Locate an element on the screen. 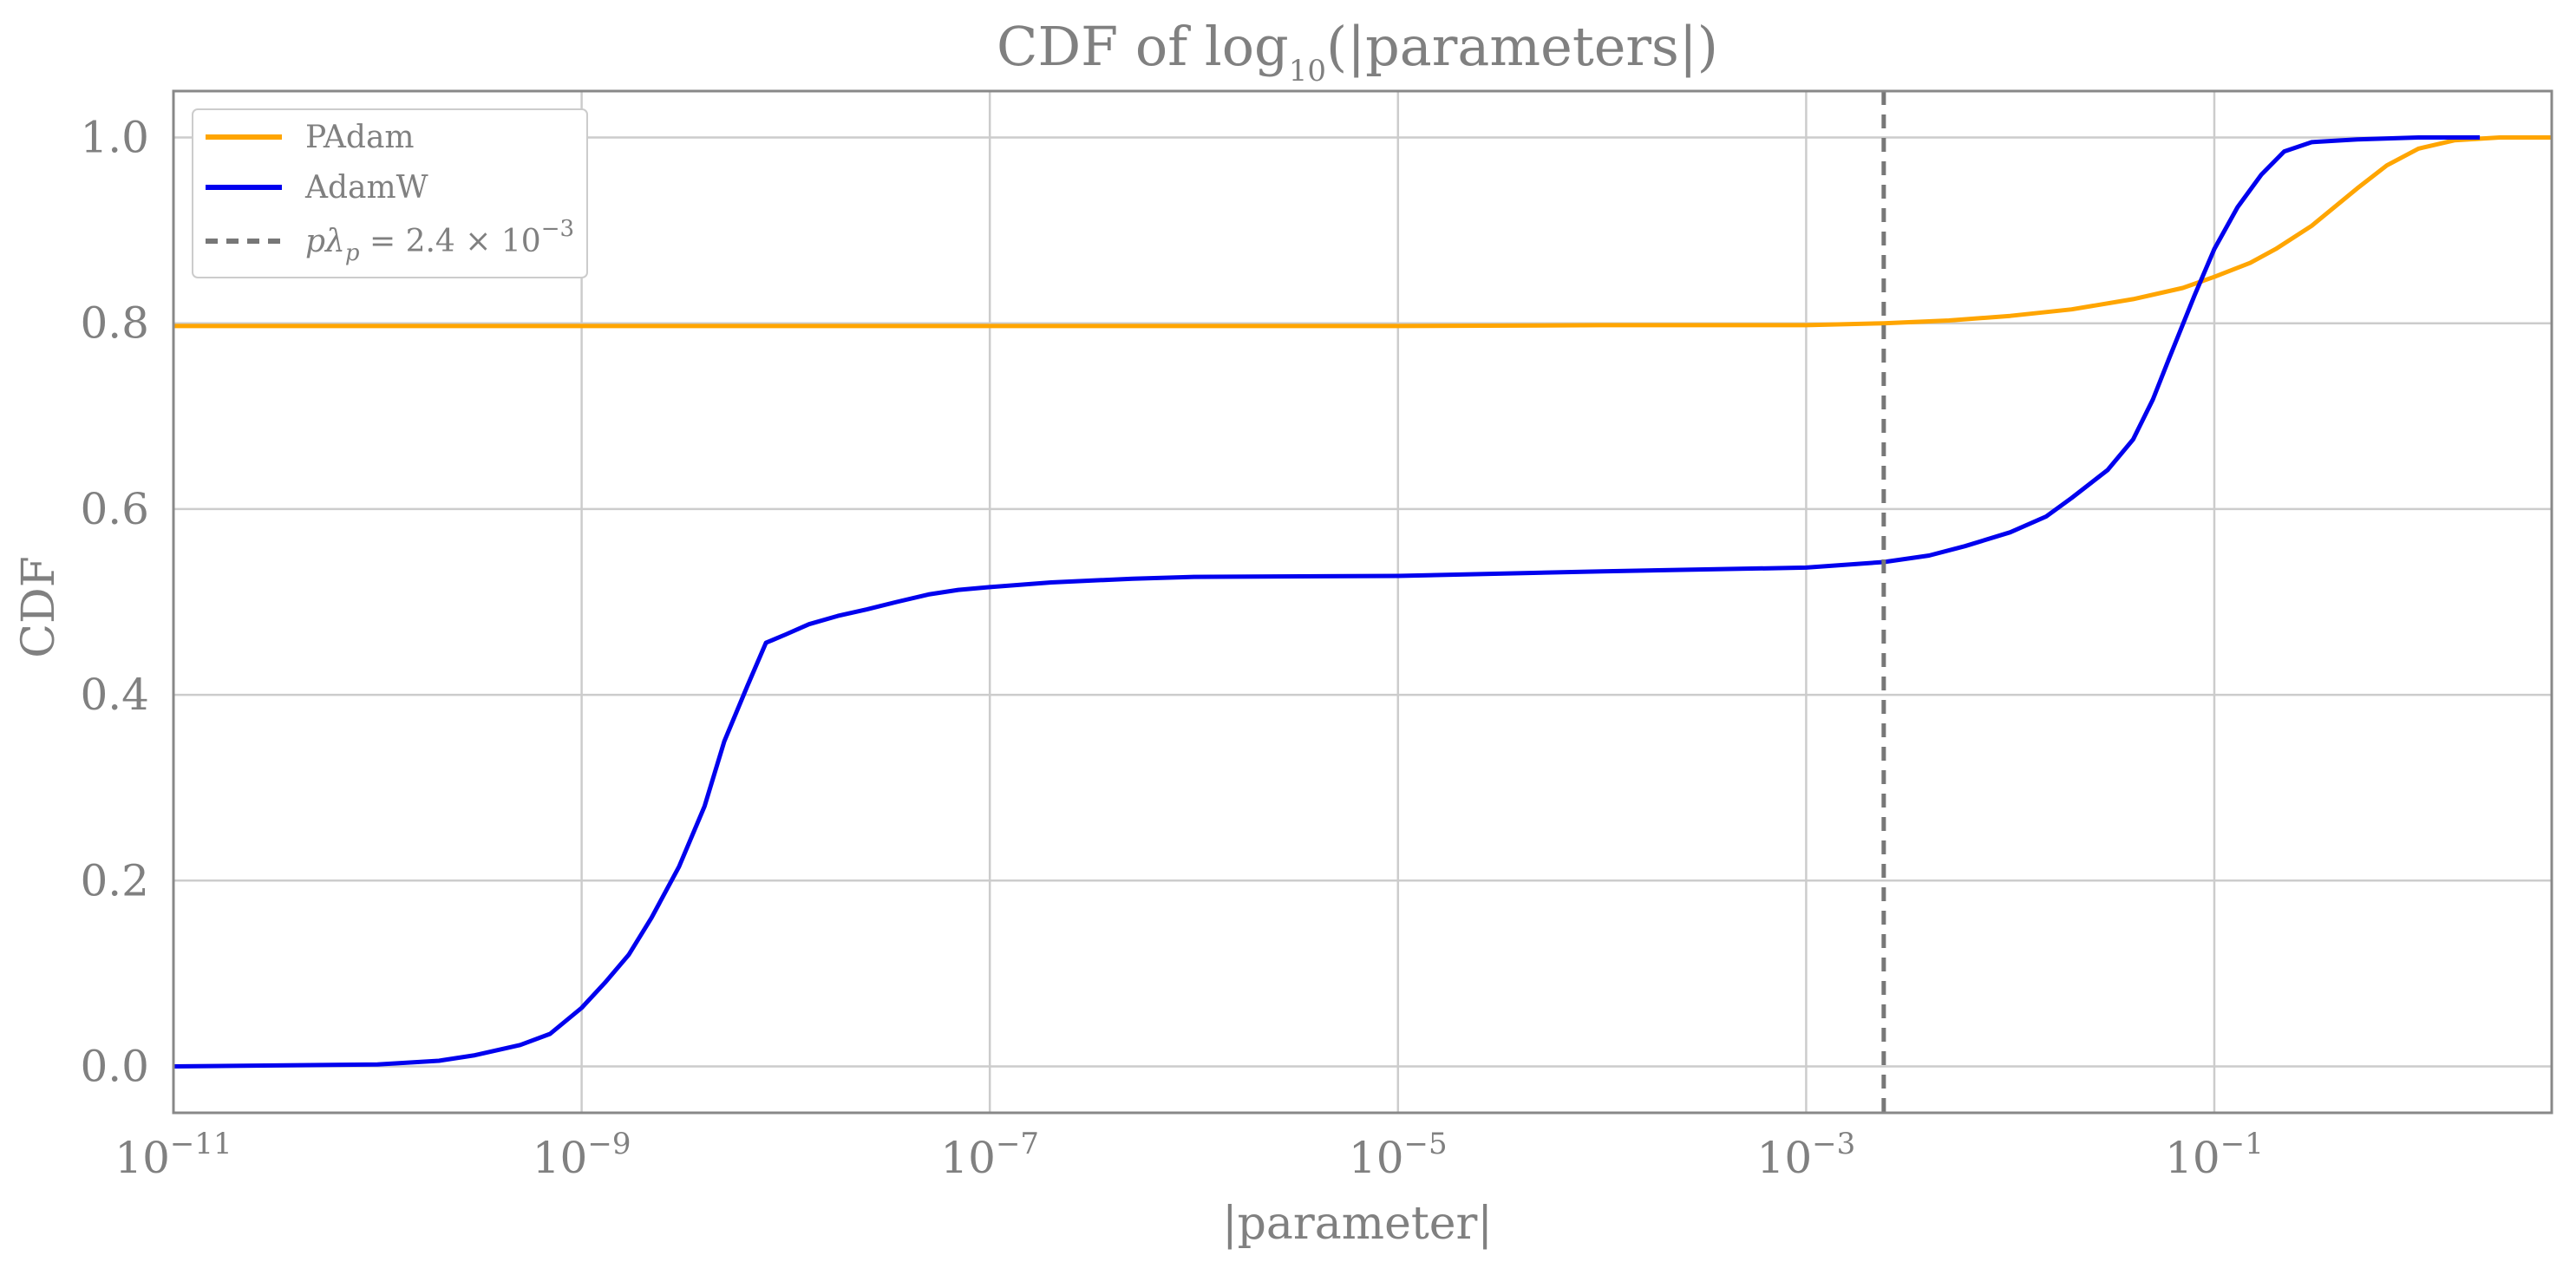 This screenshot has width=2576, height=1275. x-tick-label: 10⁻⁷ is located at coordinates (989, 1155).